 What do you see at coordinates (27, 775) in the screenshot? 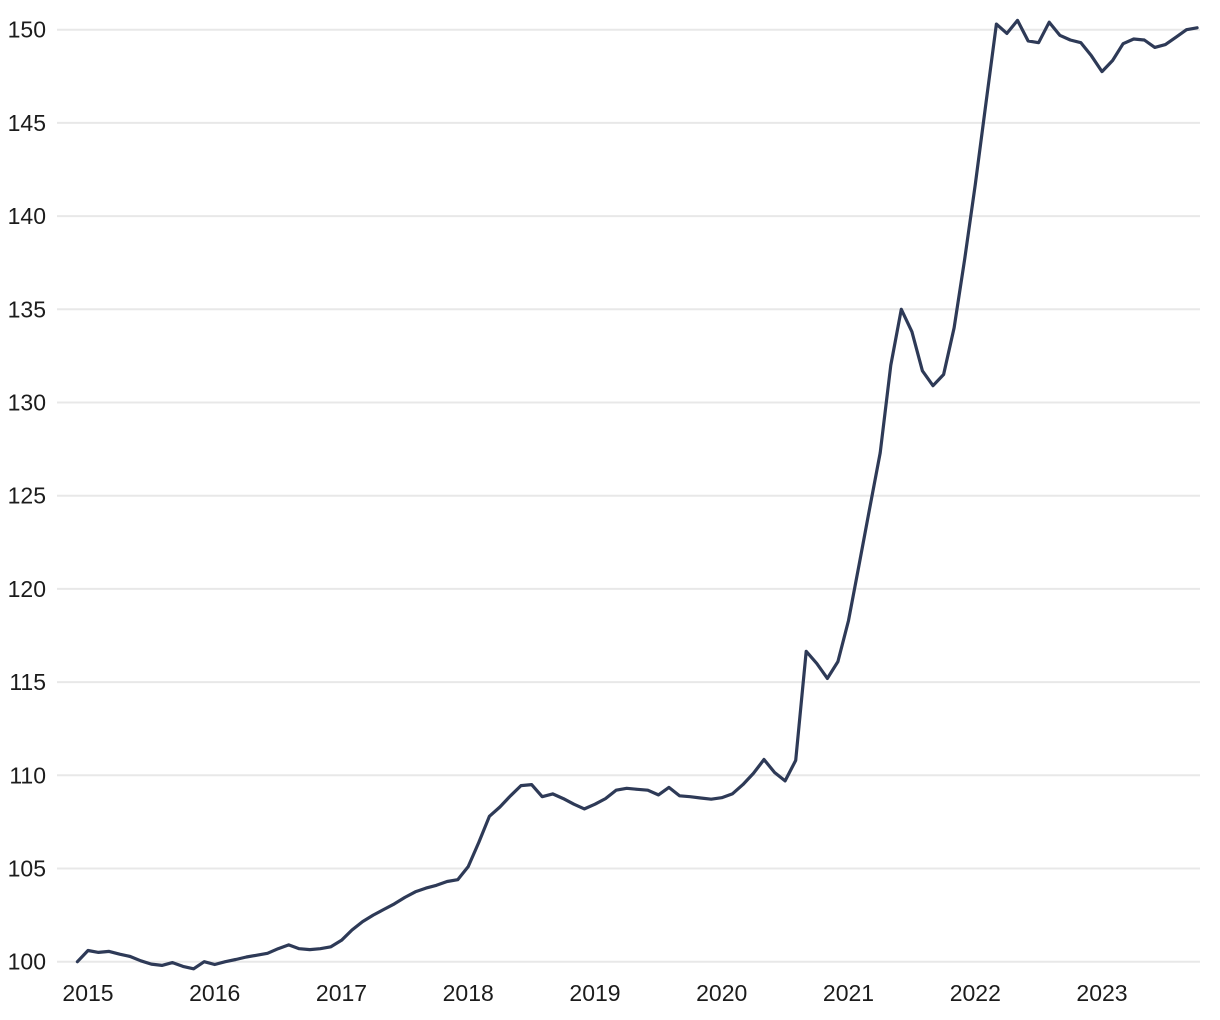
I see `y-axis-tick-label: 110` at bounding box center [27, 775].